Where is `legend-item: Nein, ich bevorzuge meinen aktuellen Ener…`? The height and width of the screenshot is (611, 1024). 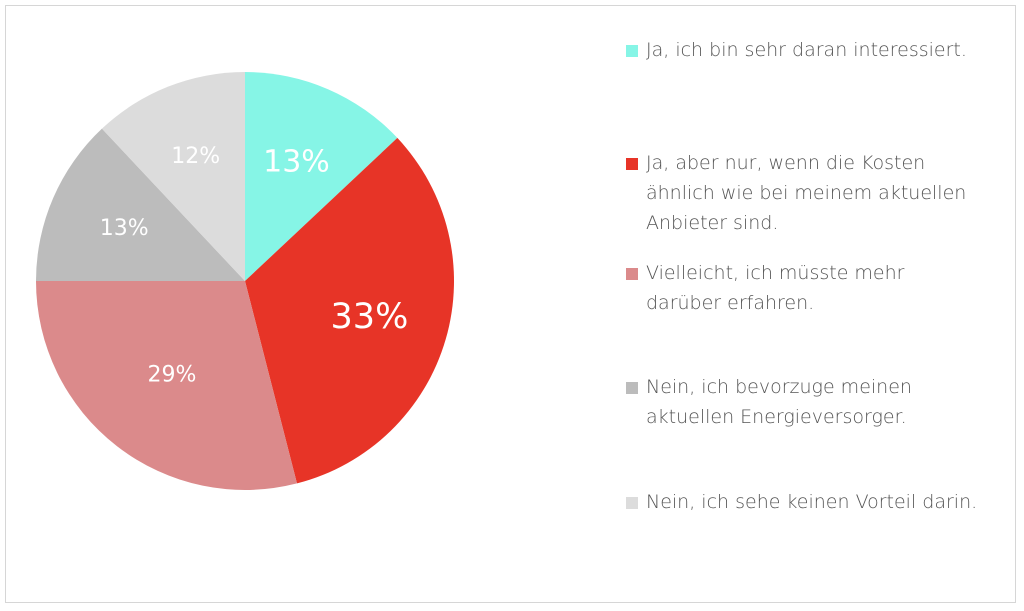
legend-item: Nein, ich bevorzuge meinen aktuellen Ener… is located at coordinates (821, 402).